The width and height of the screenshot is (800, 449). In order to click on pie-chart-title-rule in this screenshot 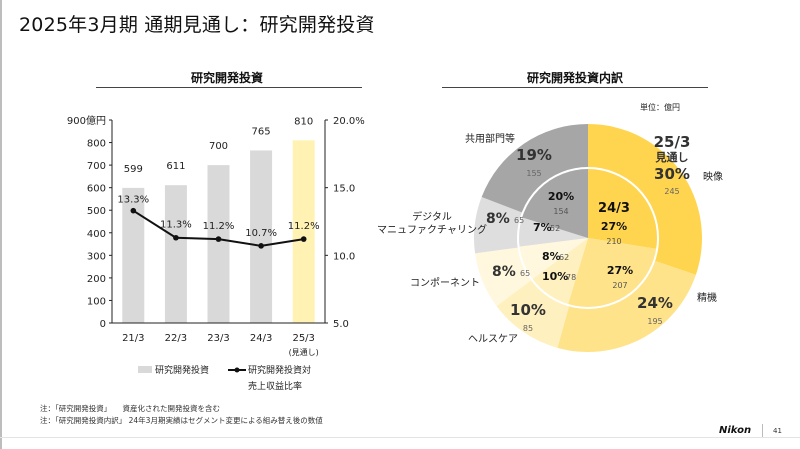, I will do `click(575, 87)`.